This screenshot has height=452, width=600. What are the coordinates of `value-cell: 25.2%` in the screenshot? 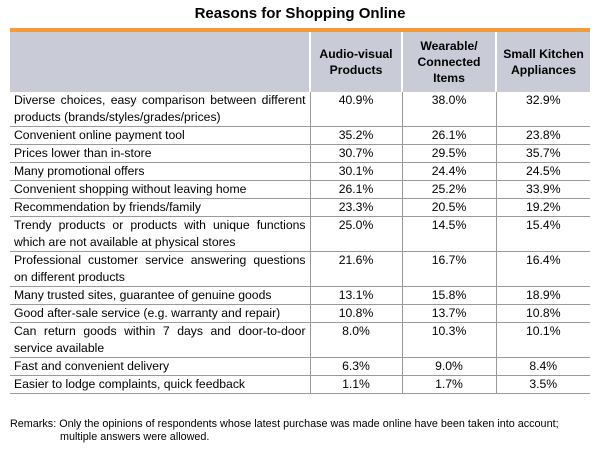 It's located at (449, 189).